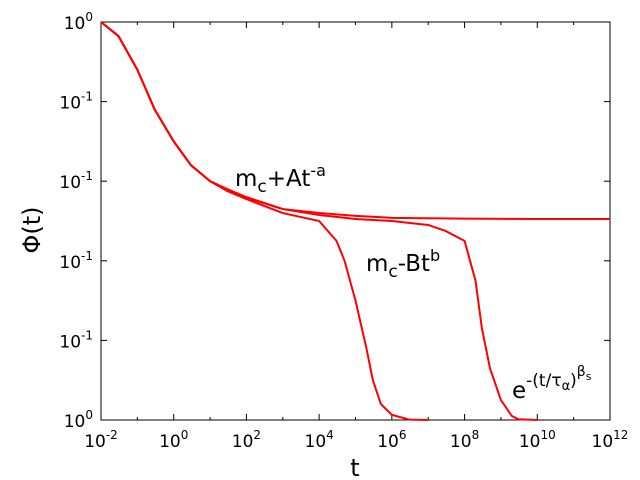  What do you see at coordinates (620, 435) in the screenshot?
I see `tick-exponent: 12` at bounding box center [620, 435].